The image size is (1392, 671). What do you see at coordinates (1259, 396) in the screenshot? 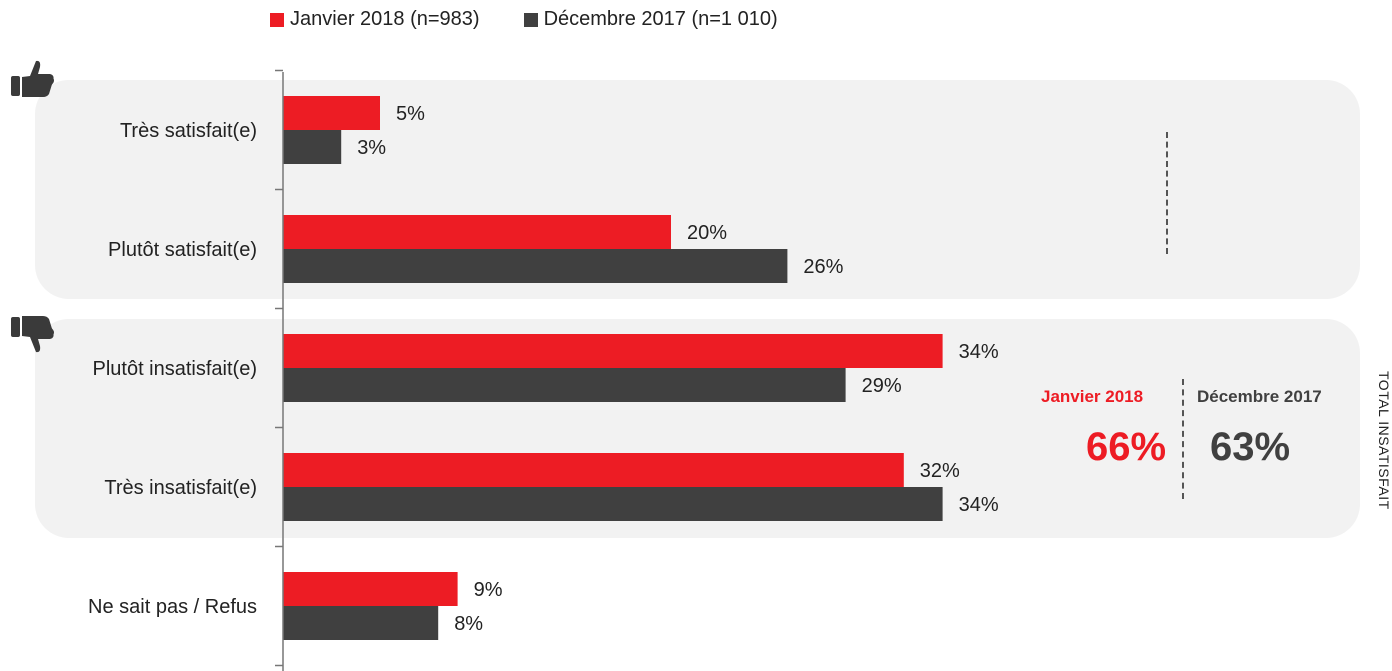
I see `total-unsatisfied-year-b: Décembre 2017` at bounding box center [1259, 396].